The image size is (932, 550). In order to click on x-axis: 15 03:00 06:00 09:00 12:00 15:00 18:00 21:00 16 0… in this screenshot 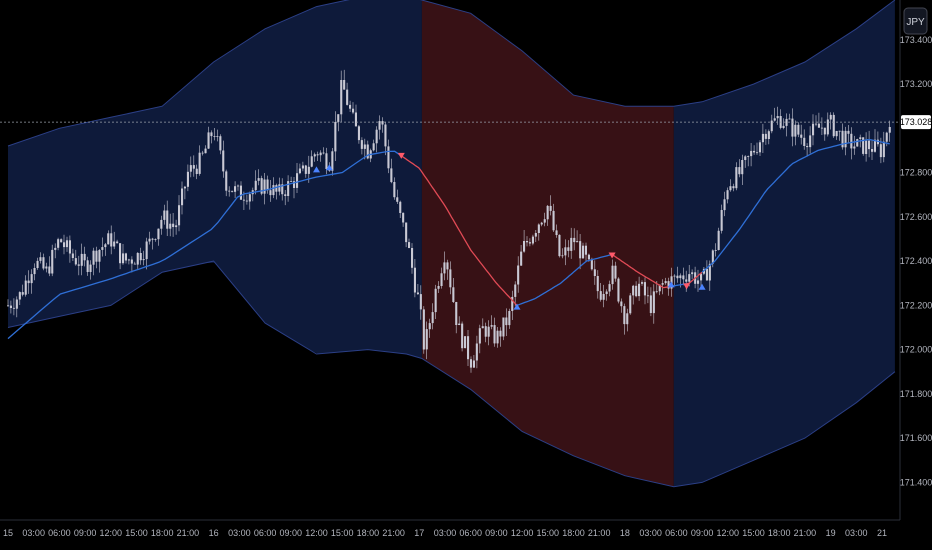, I will do `click(445, 533)`.